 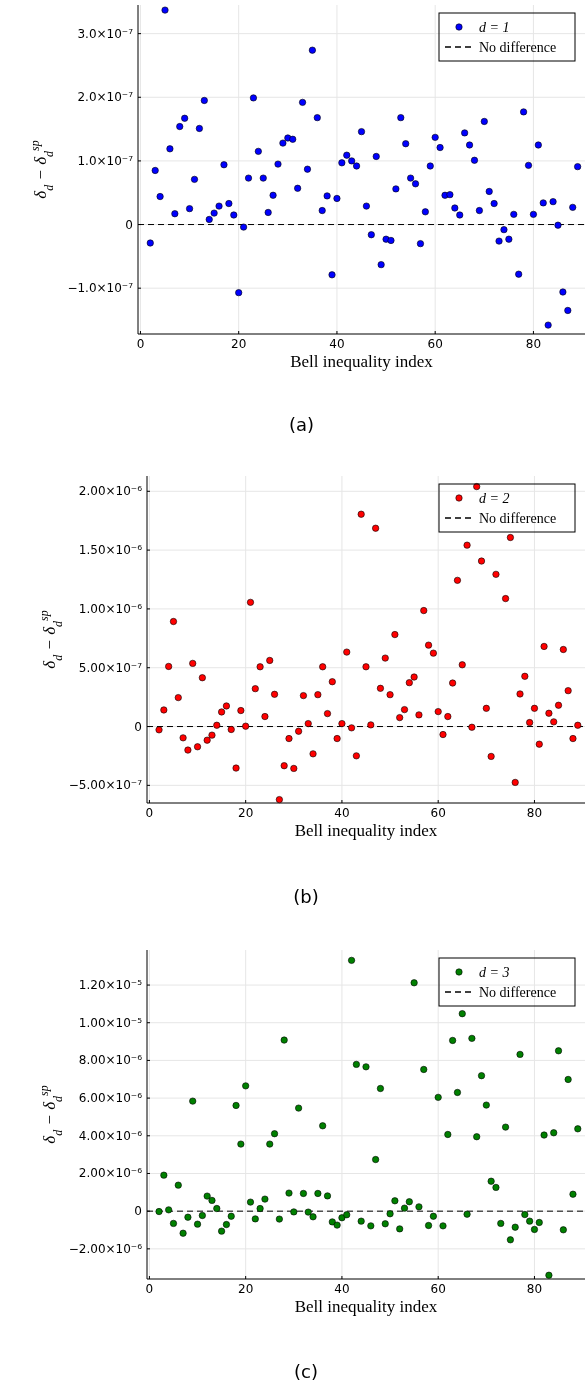 What do you see at coordinates (110, 1135) in the screenshot?
I see `y-tick-label: 4.00×10⁻⁶` at bounding box center [110, 1135].